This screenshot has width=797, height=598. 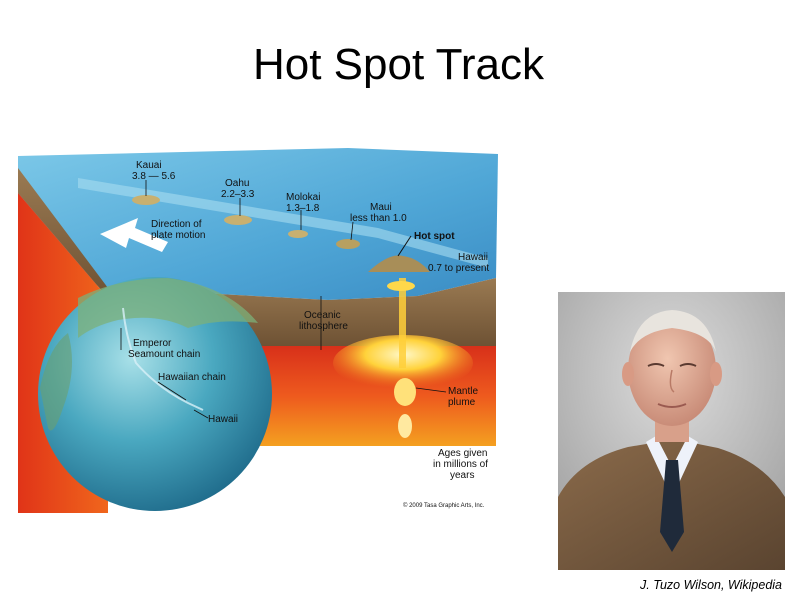 What do you see at coordinates (298, 234) in the screenshot?
I see `island-molokai` at bounding box center [298, 234].